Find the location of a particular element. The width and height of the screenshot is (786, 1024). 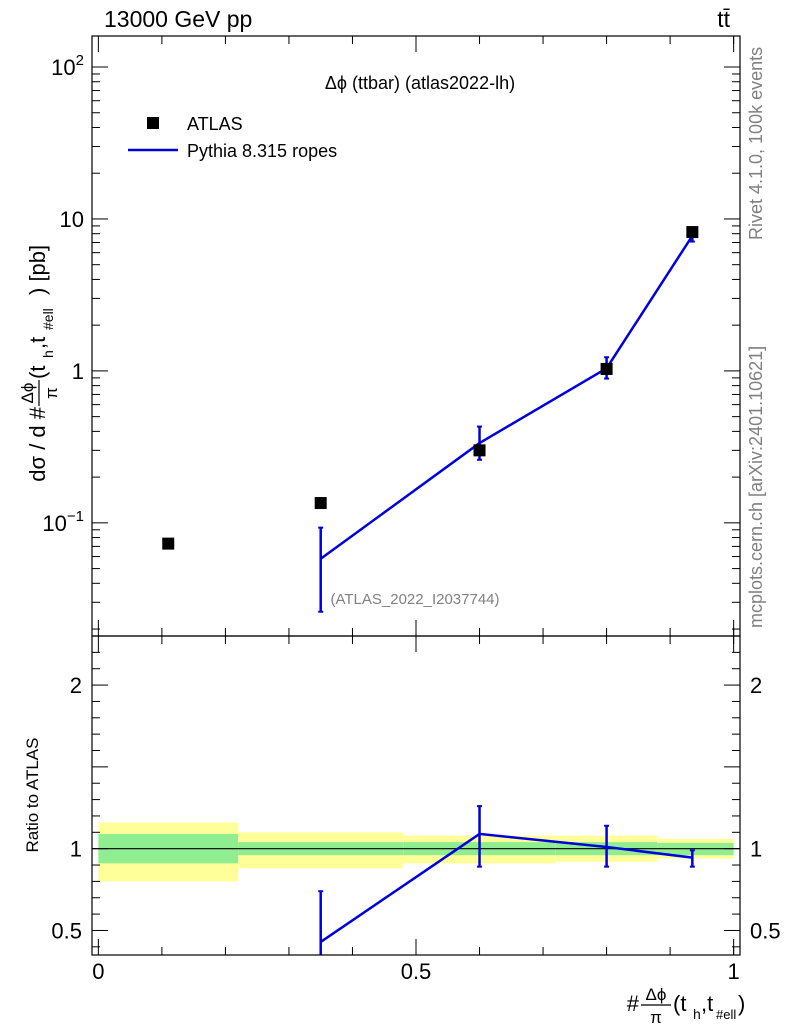

y-tick-label: 10 is located at coordinates (72, 219).